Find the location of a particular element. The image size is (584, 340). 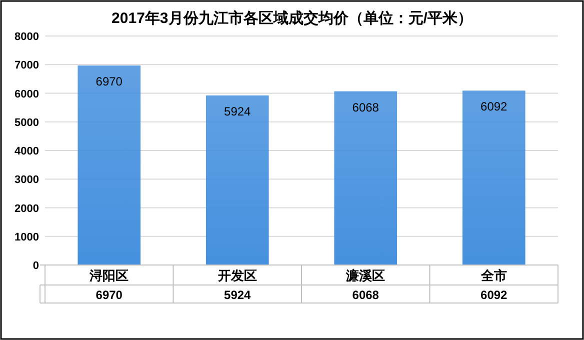

y-tick-label: 2000 is located at coordinates (26, 208).